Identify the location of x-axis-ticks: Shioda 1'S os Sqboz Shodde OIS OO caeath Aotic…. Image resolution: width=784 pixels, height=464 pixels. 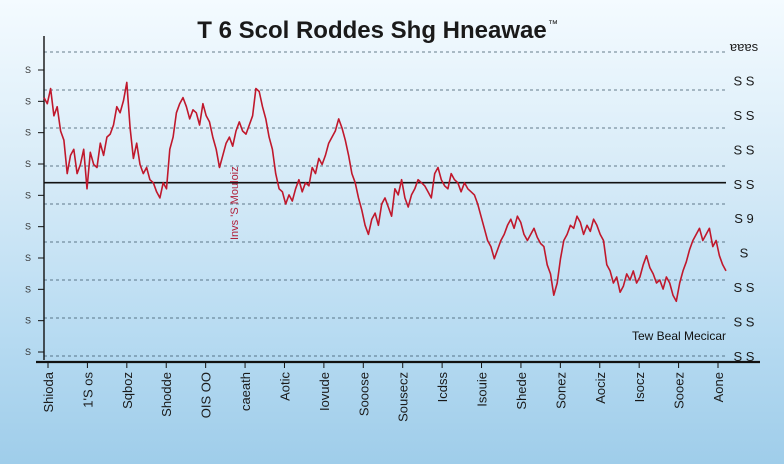
(383, 392).